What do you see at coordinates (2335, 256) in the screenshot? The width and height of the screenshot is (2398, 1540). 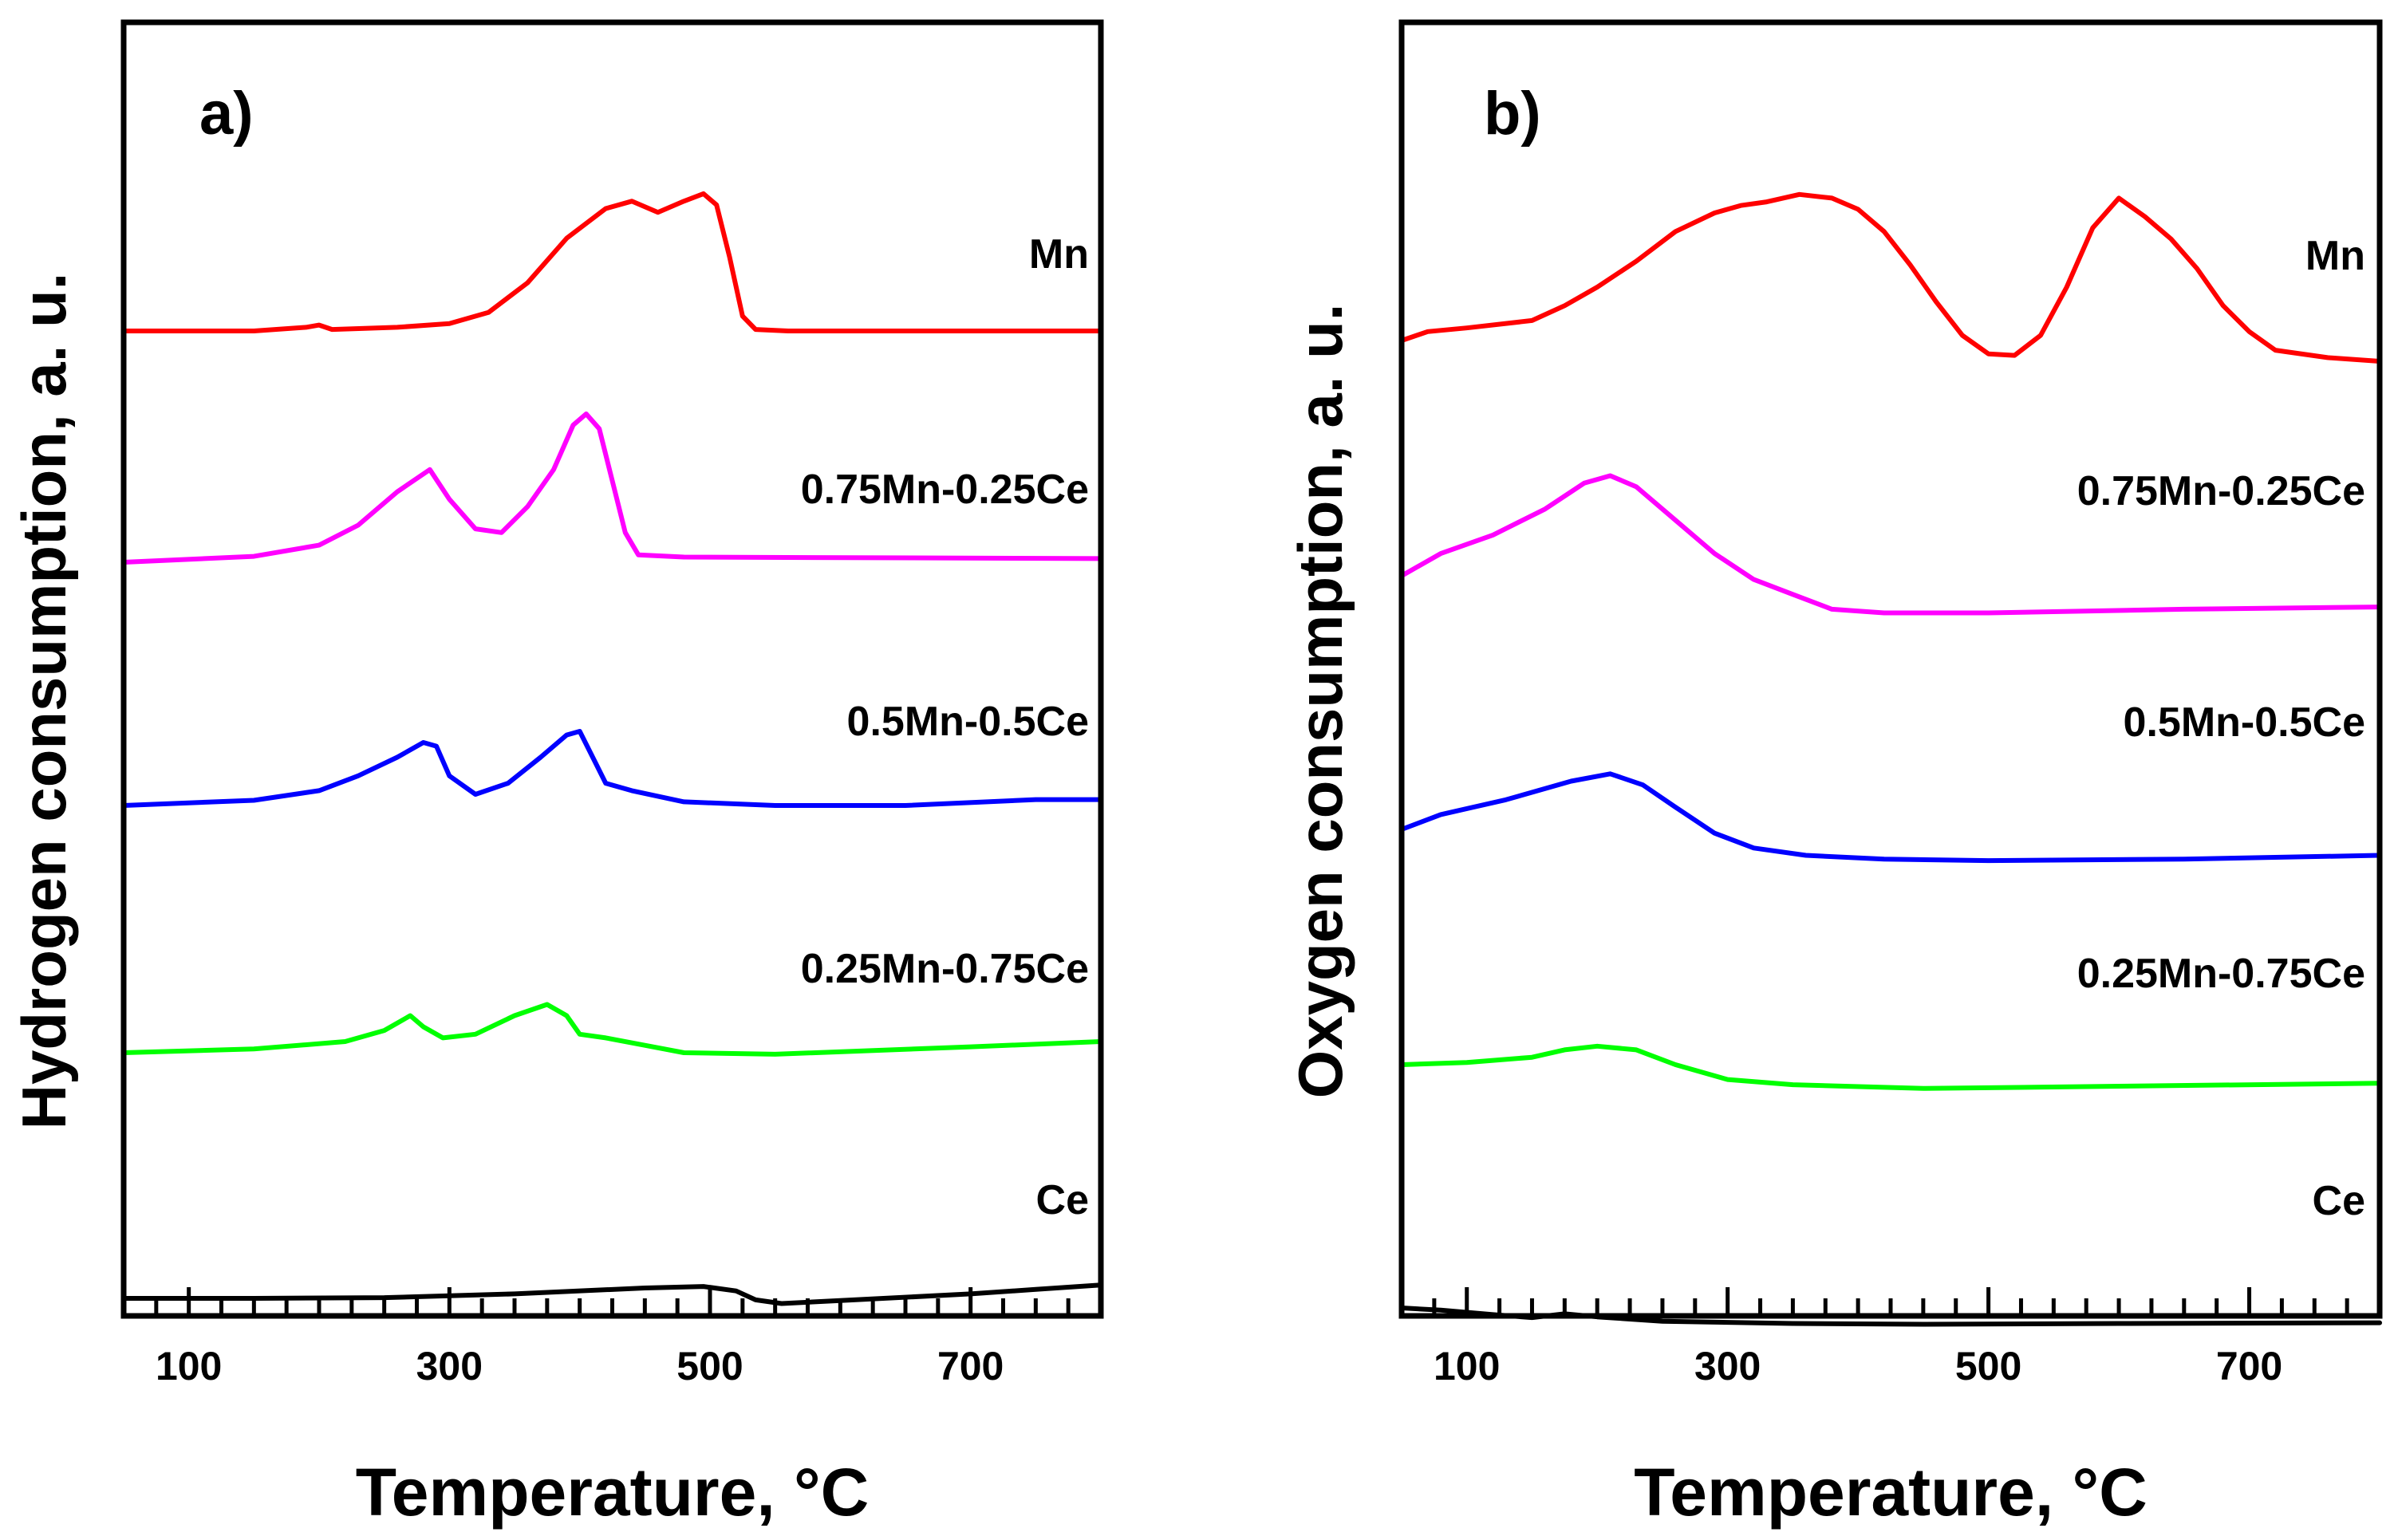 I see `panel-b-legend-label-Mn: Mn` at bounding box center [2335, 256].